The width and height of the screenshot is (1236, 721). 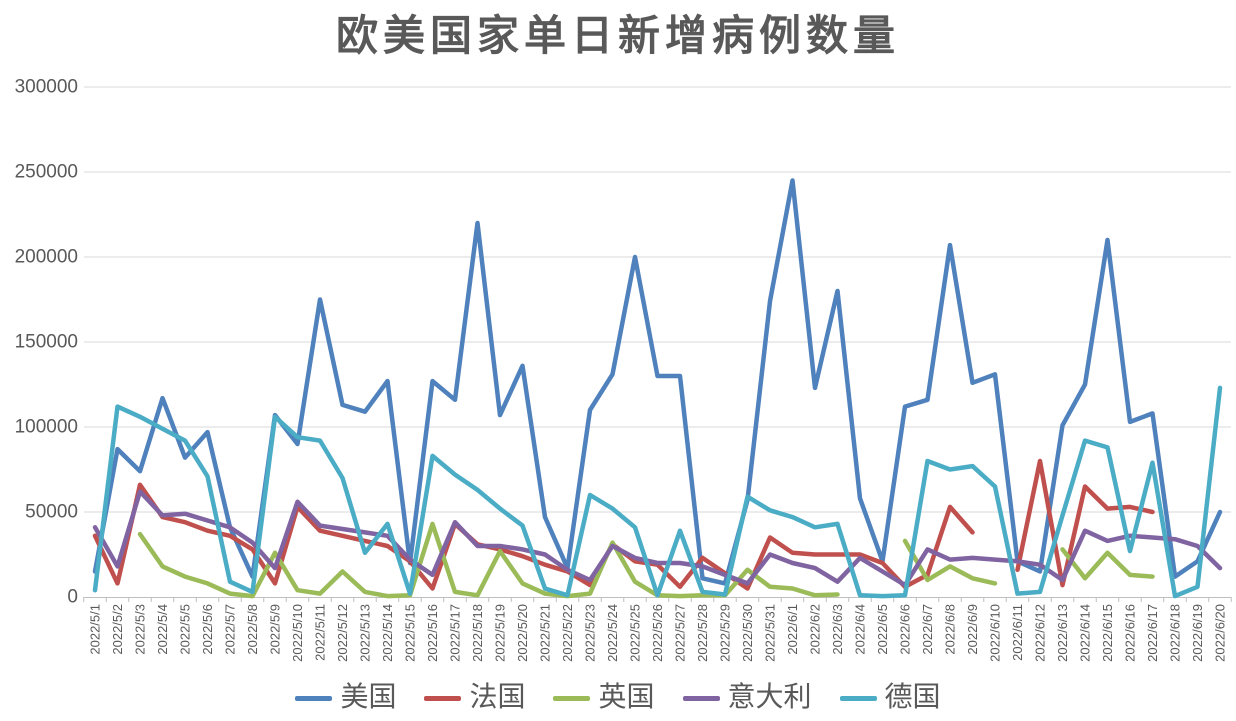 I want to click on y-axis-label: 100000, so click(x=46, y=427).